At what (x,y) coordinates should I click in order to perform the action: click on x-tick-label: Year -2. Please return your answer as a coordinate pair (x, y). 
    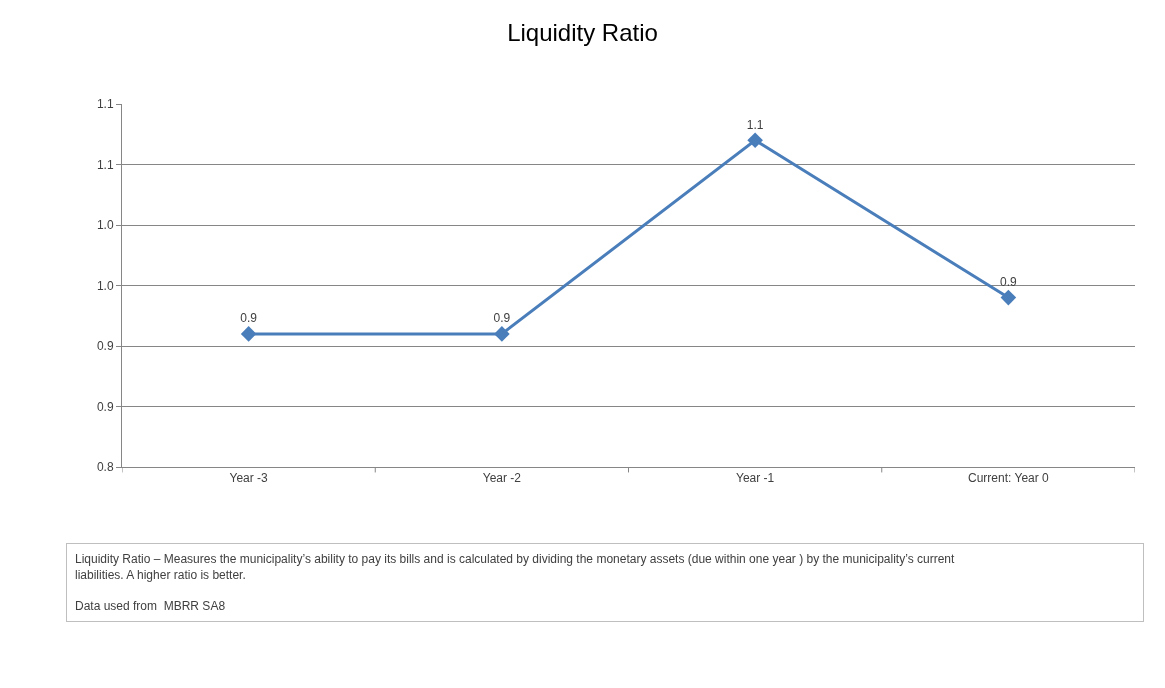
    Looking at the image, I should click on (502, 478).